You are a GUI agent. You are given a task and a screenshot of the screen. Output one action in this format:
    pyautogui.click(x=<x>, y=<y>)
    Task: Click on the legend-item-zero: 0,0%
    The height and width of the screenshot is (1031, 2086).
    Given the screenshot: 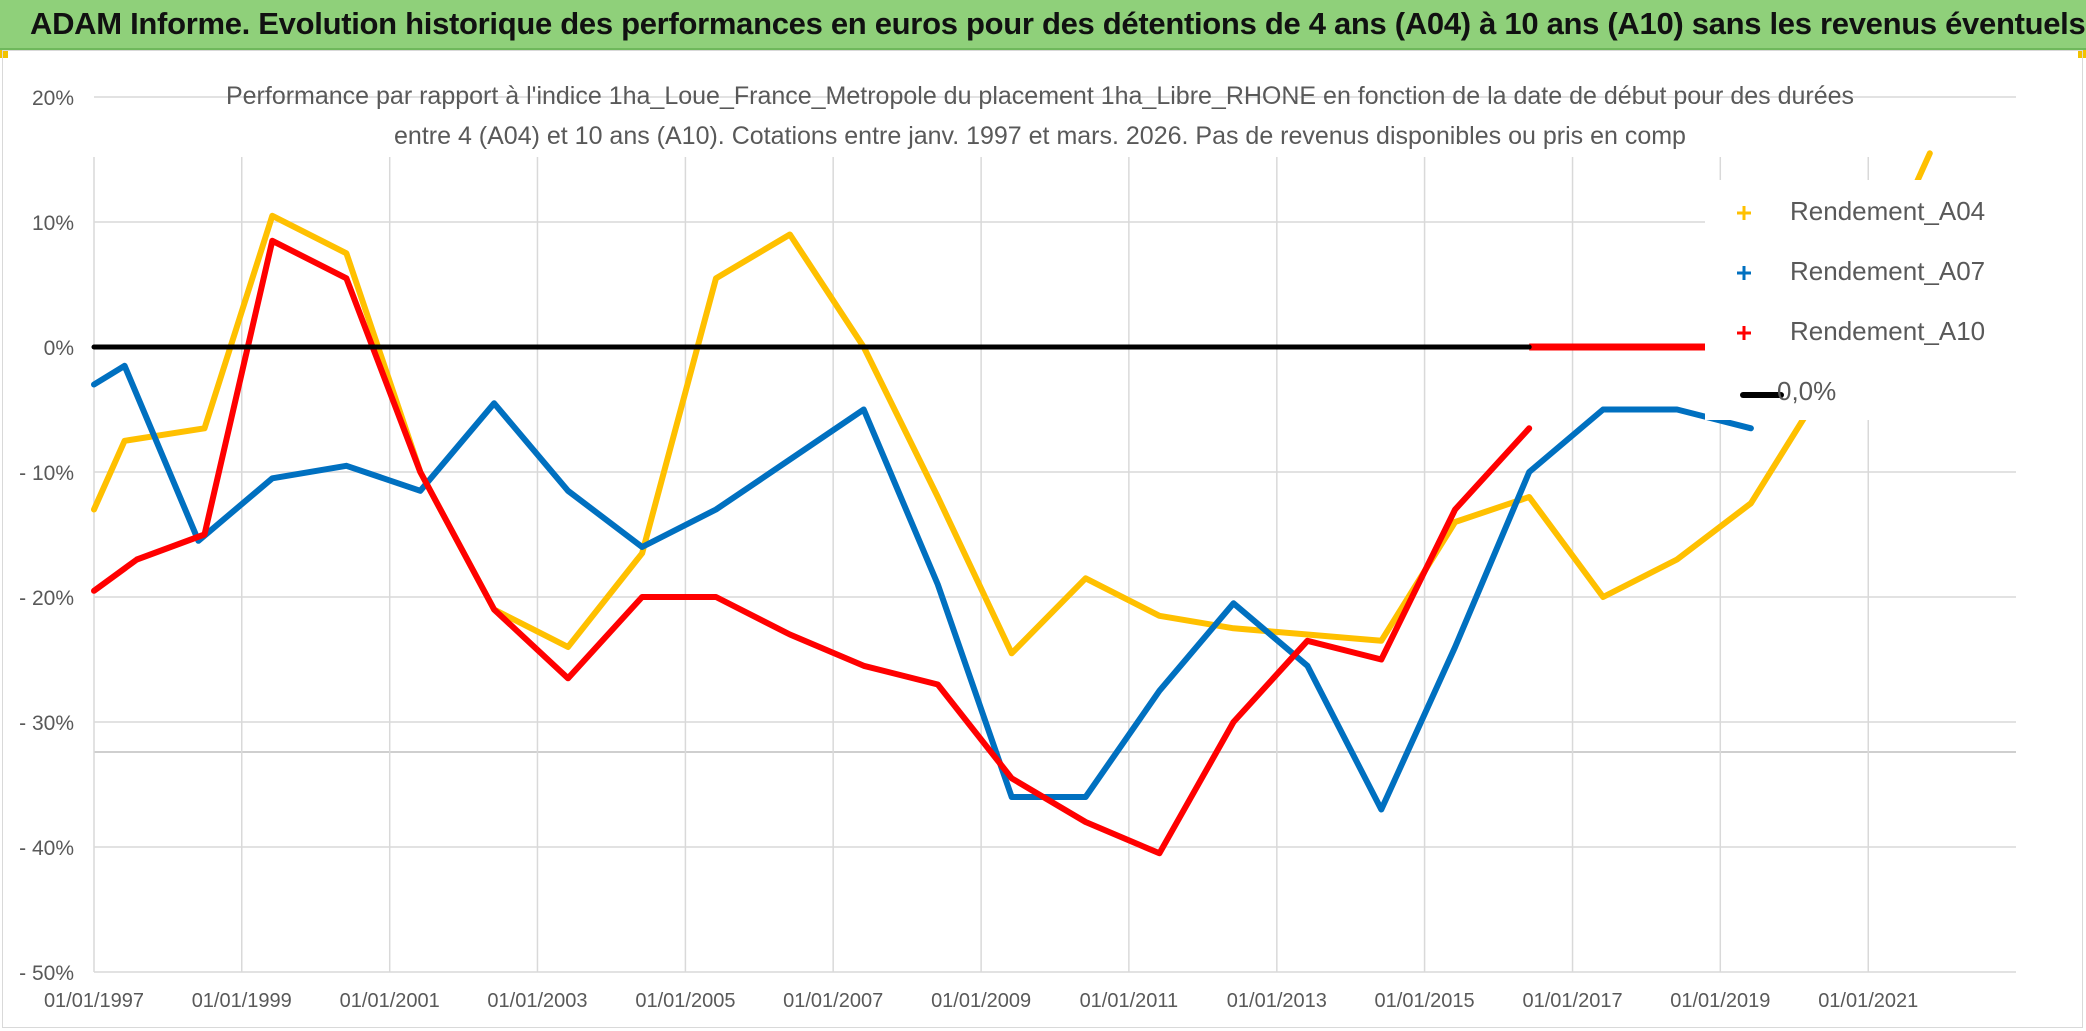 What is the action you would take?
    pyautogui.click(x=1885, y=396)
    